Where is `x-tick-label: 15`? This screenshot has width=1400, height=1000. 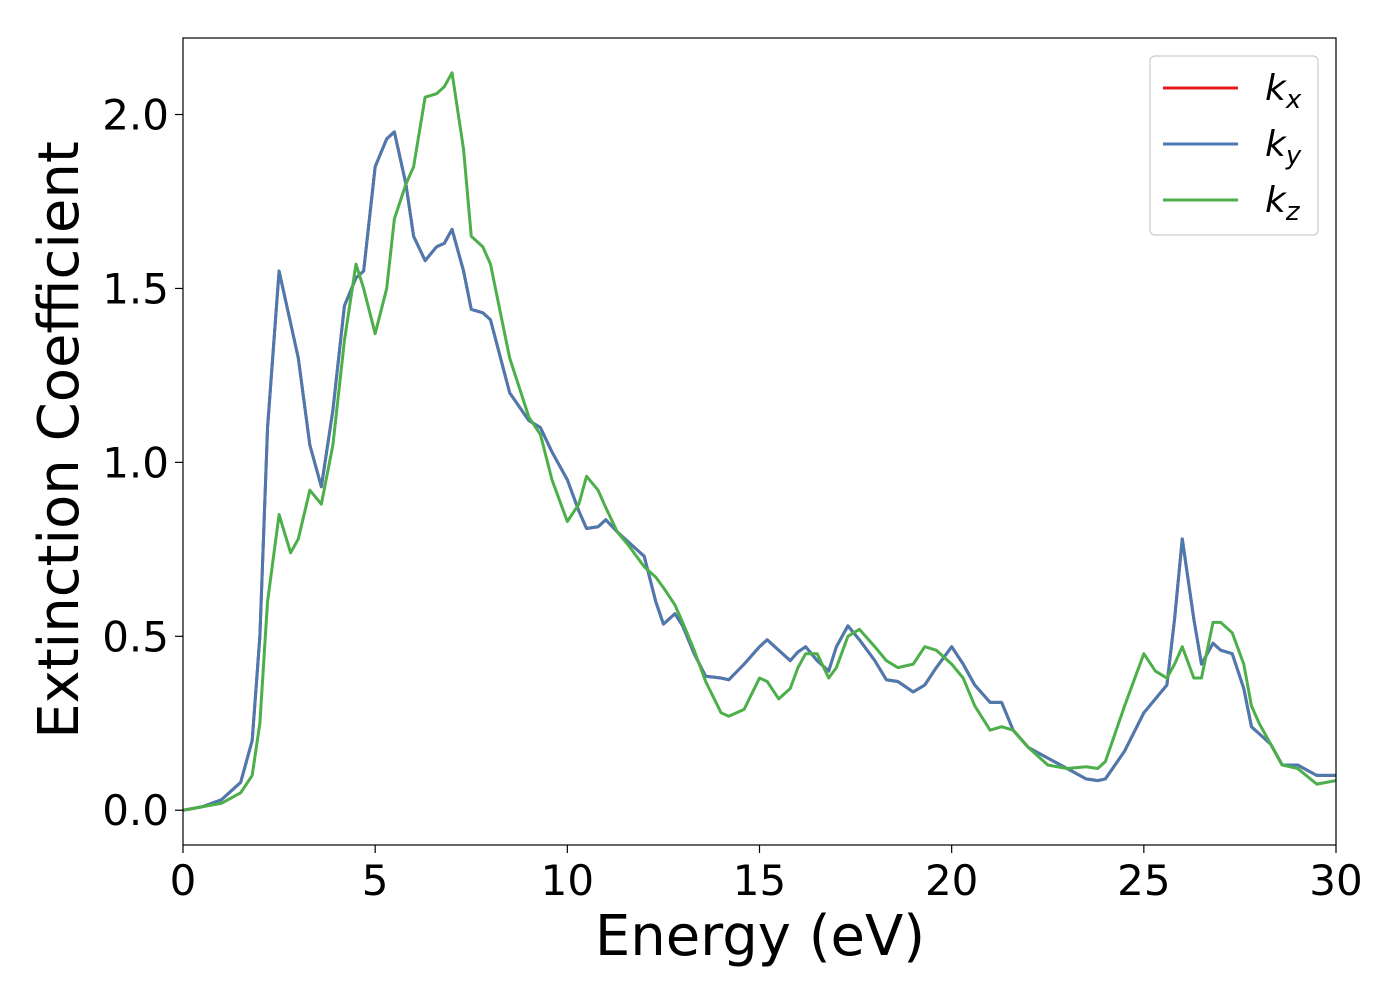 x-tick-label: 15 is located at coordinates (759, 880).